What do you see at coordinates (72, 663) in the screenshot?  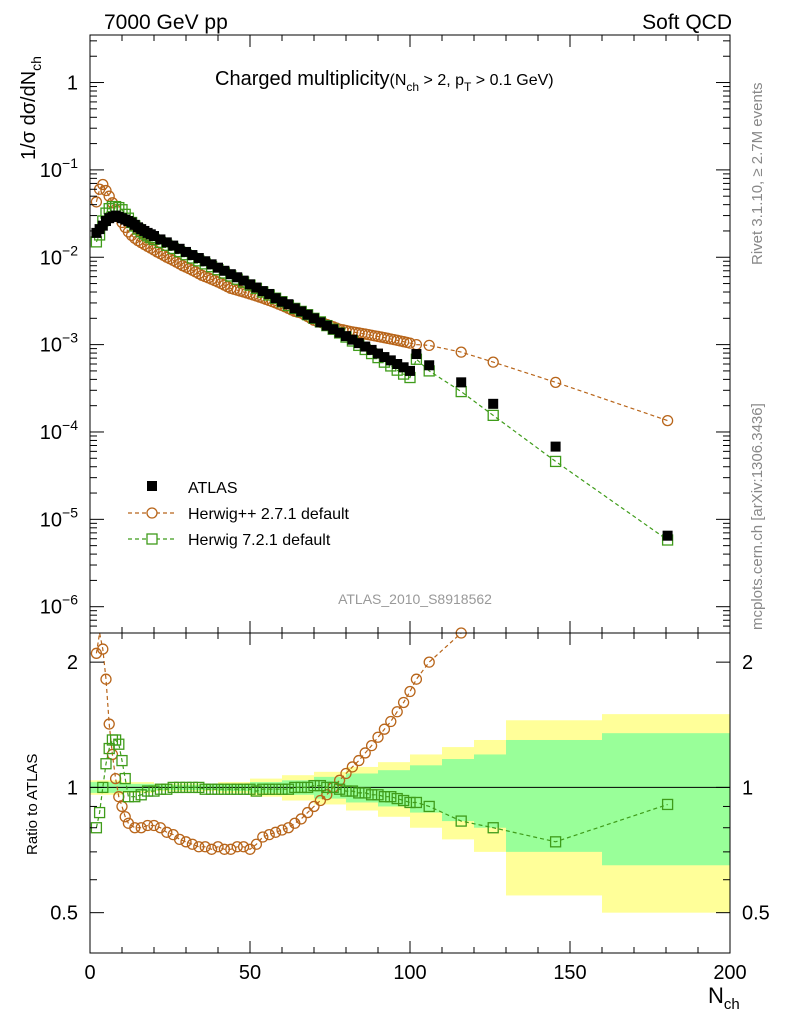 I see `ratio-y-tick-label: 2` at bounding box center [72, 663].